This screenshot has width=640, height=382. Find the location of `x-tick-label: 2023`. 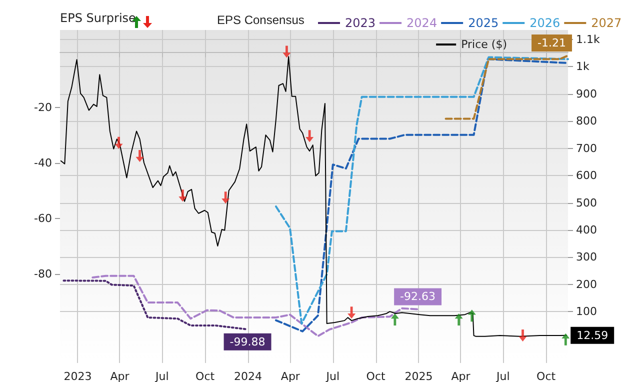

x-tick-label: 2023 is located at coordinates (78, 376).